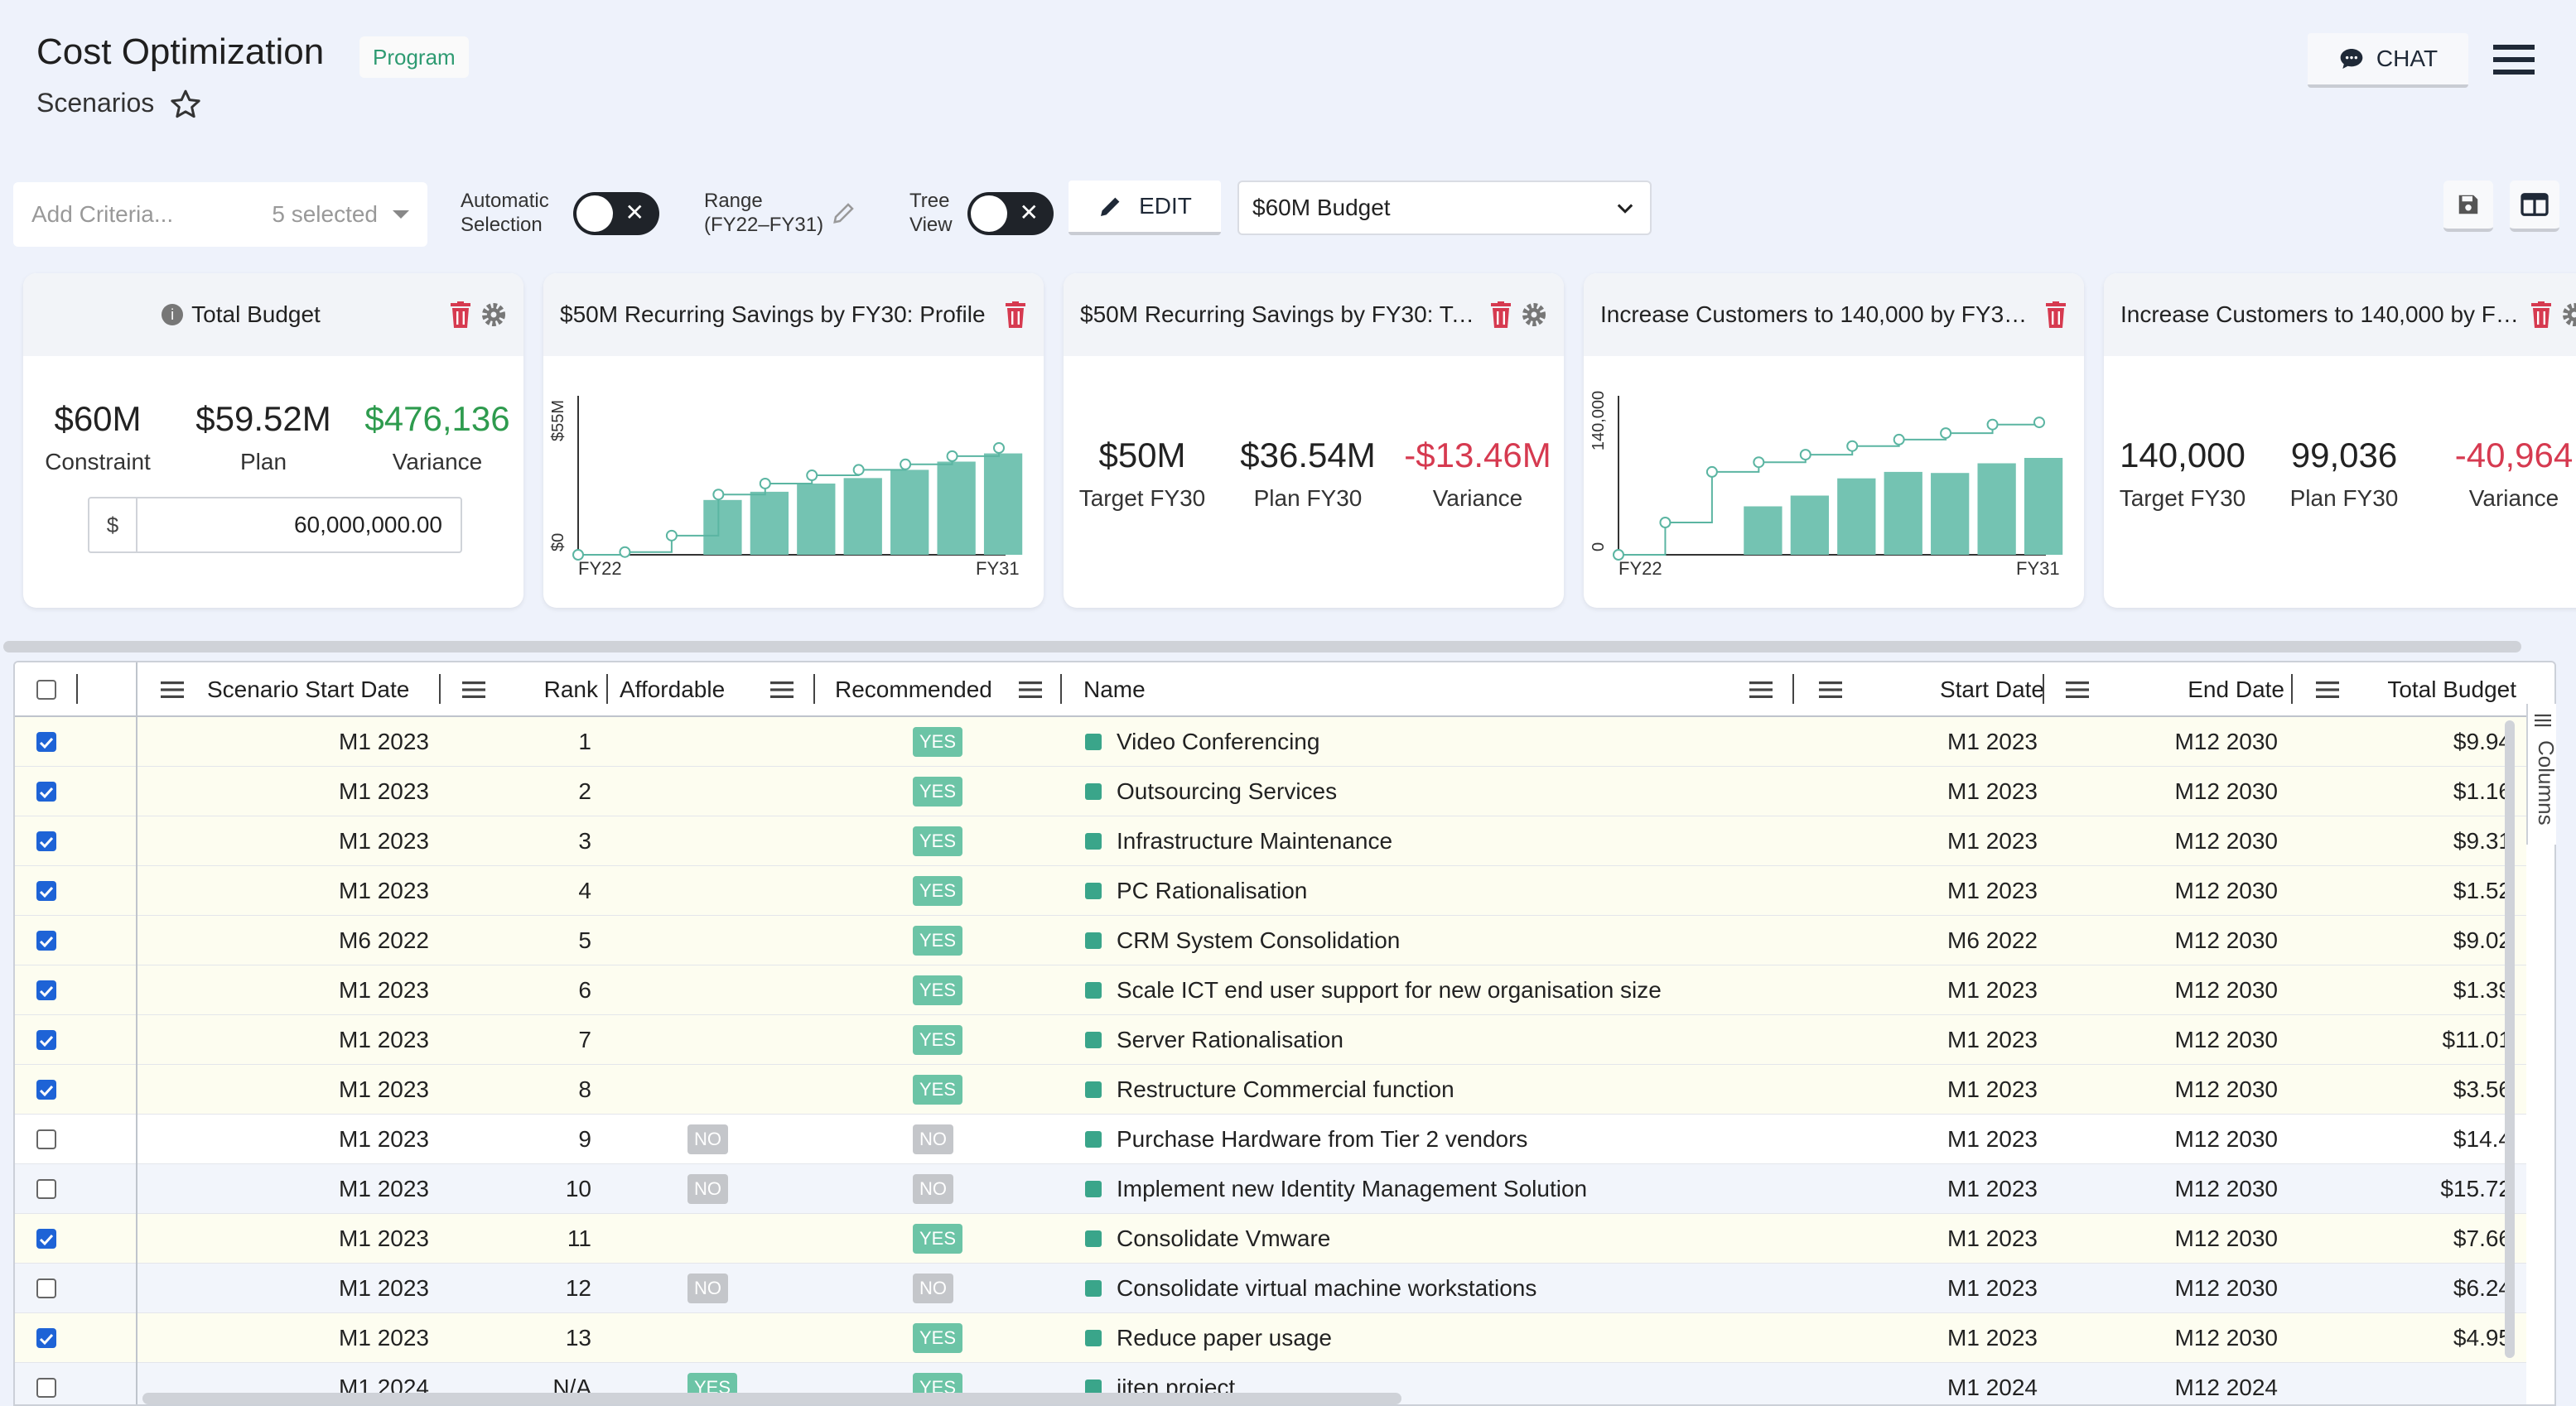 The height and width of the screenshot is (1406, 2576). Describe the element at coordinates (1211, 791) in the screenshot. I see `name-cell: Outsourcing Services` at that location.